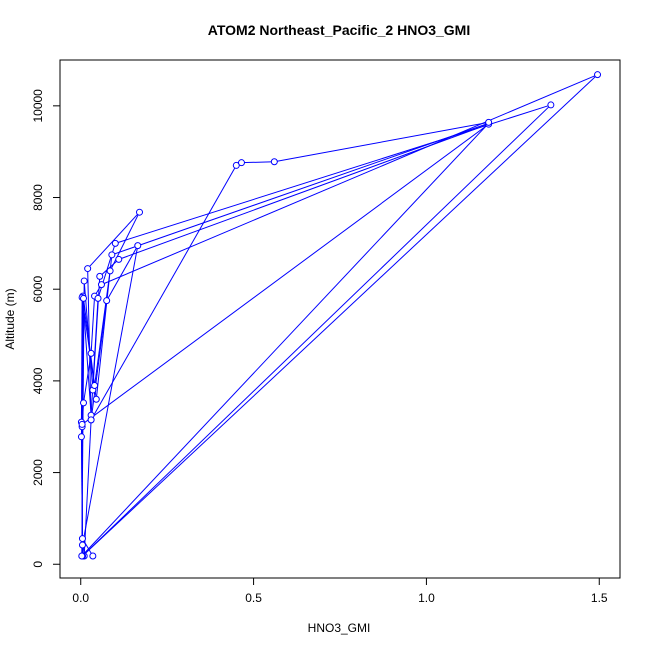 Image resolution: width=650 pixels, height=650 pixels. I want to click on x-tick-label: 1.5, so click(599, 598).